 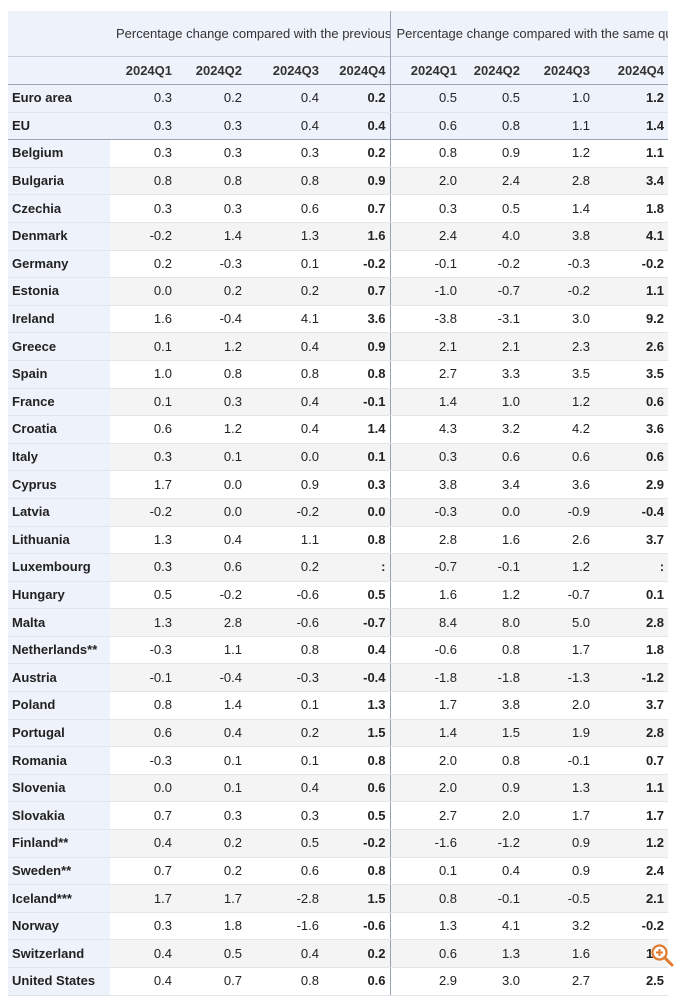 I want to click on row-label: Switzerland, so click(x=59, y=953).